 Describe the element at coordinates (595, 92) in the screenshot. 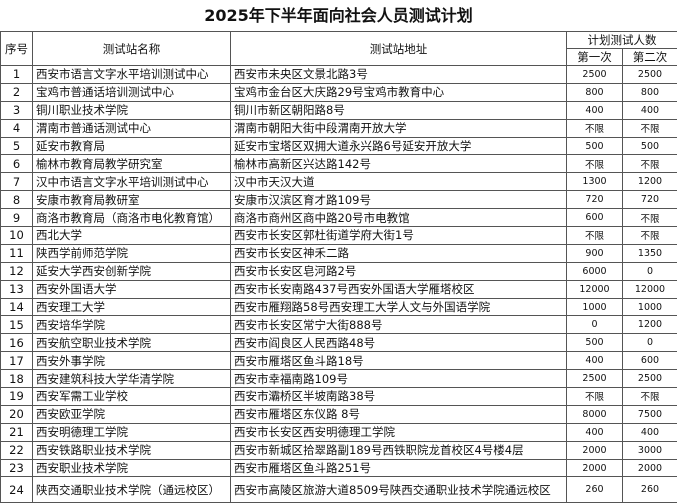

I see `cell-first: 800` at that location.